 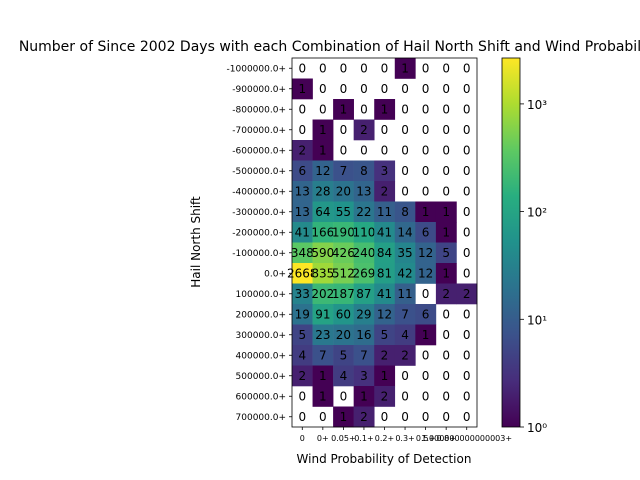 What do you see at coordinates (196, 242) in the screenshot?
I see `y-axis-label: Hail North Shift` at bounding box center [196, 242].